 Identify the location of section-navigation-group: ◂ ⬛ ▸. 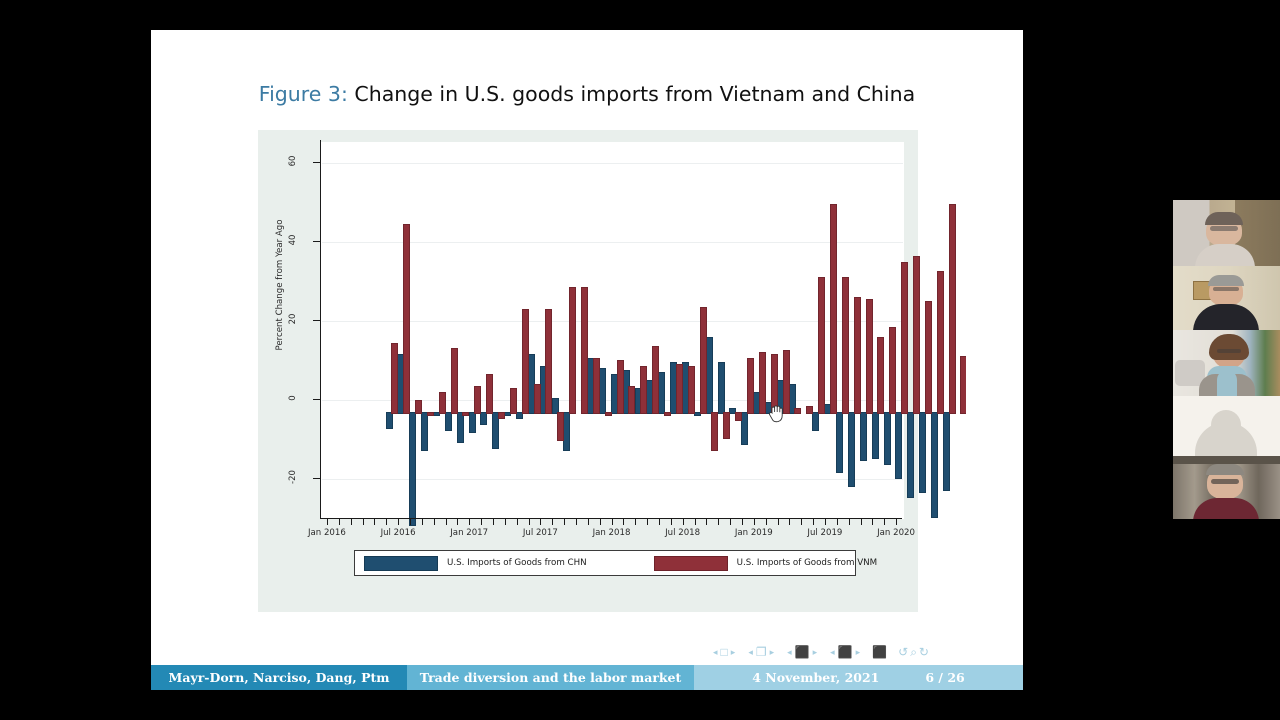
(845, 652).